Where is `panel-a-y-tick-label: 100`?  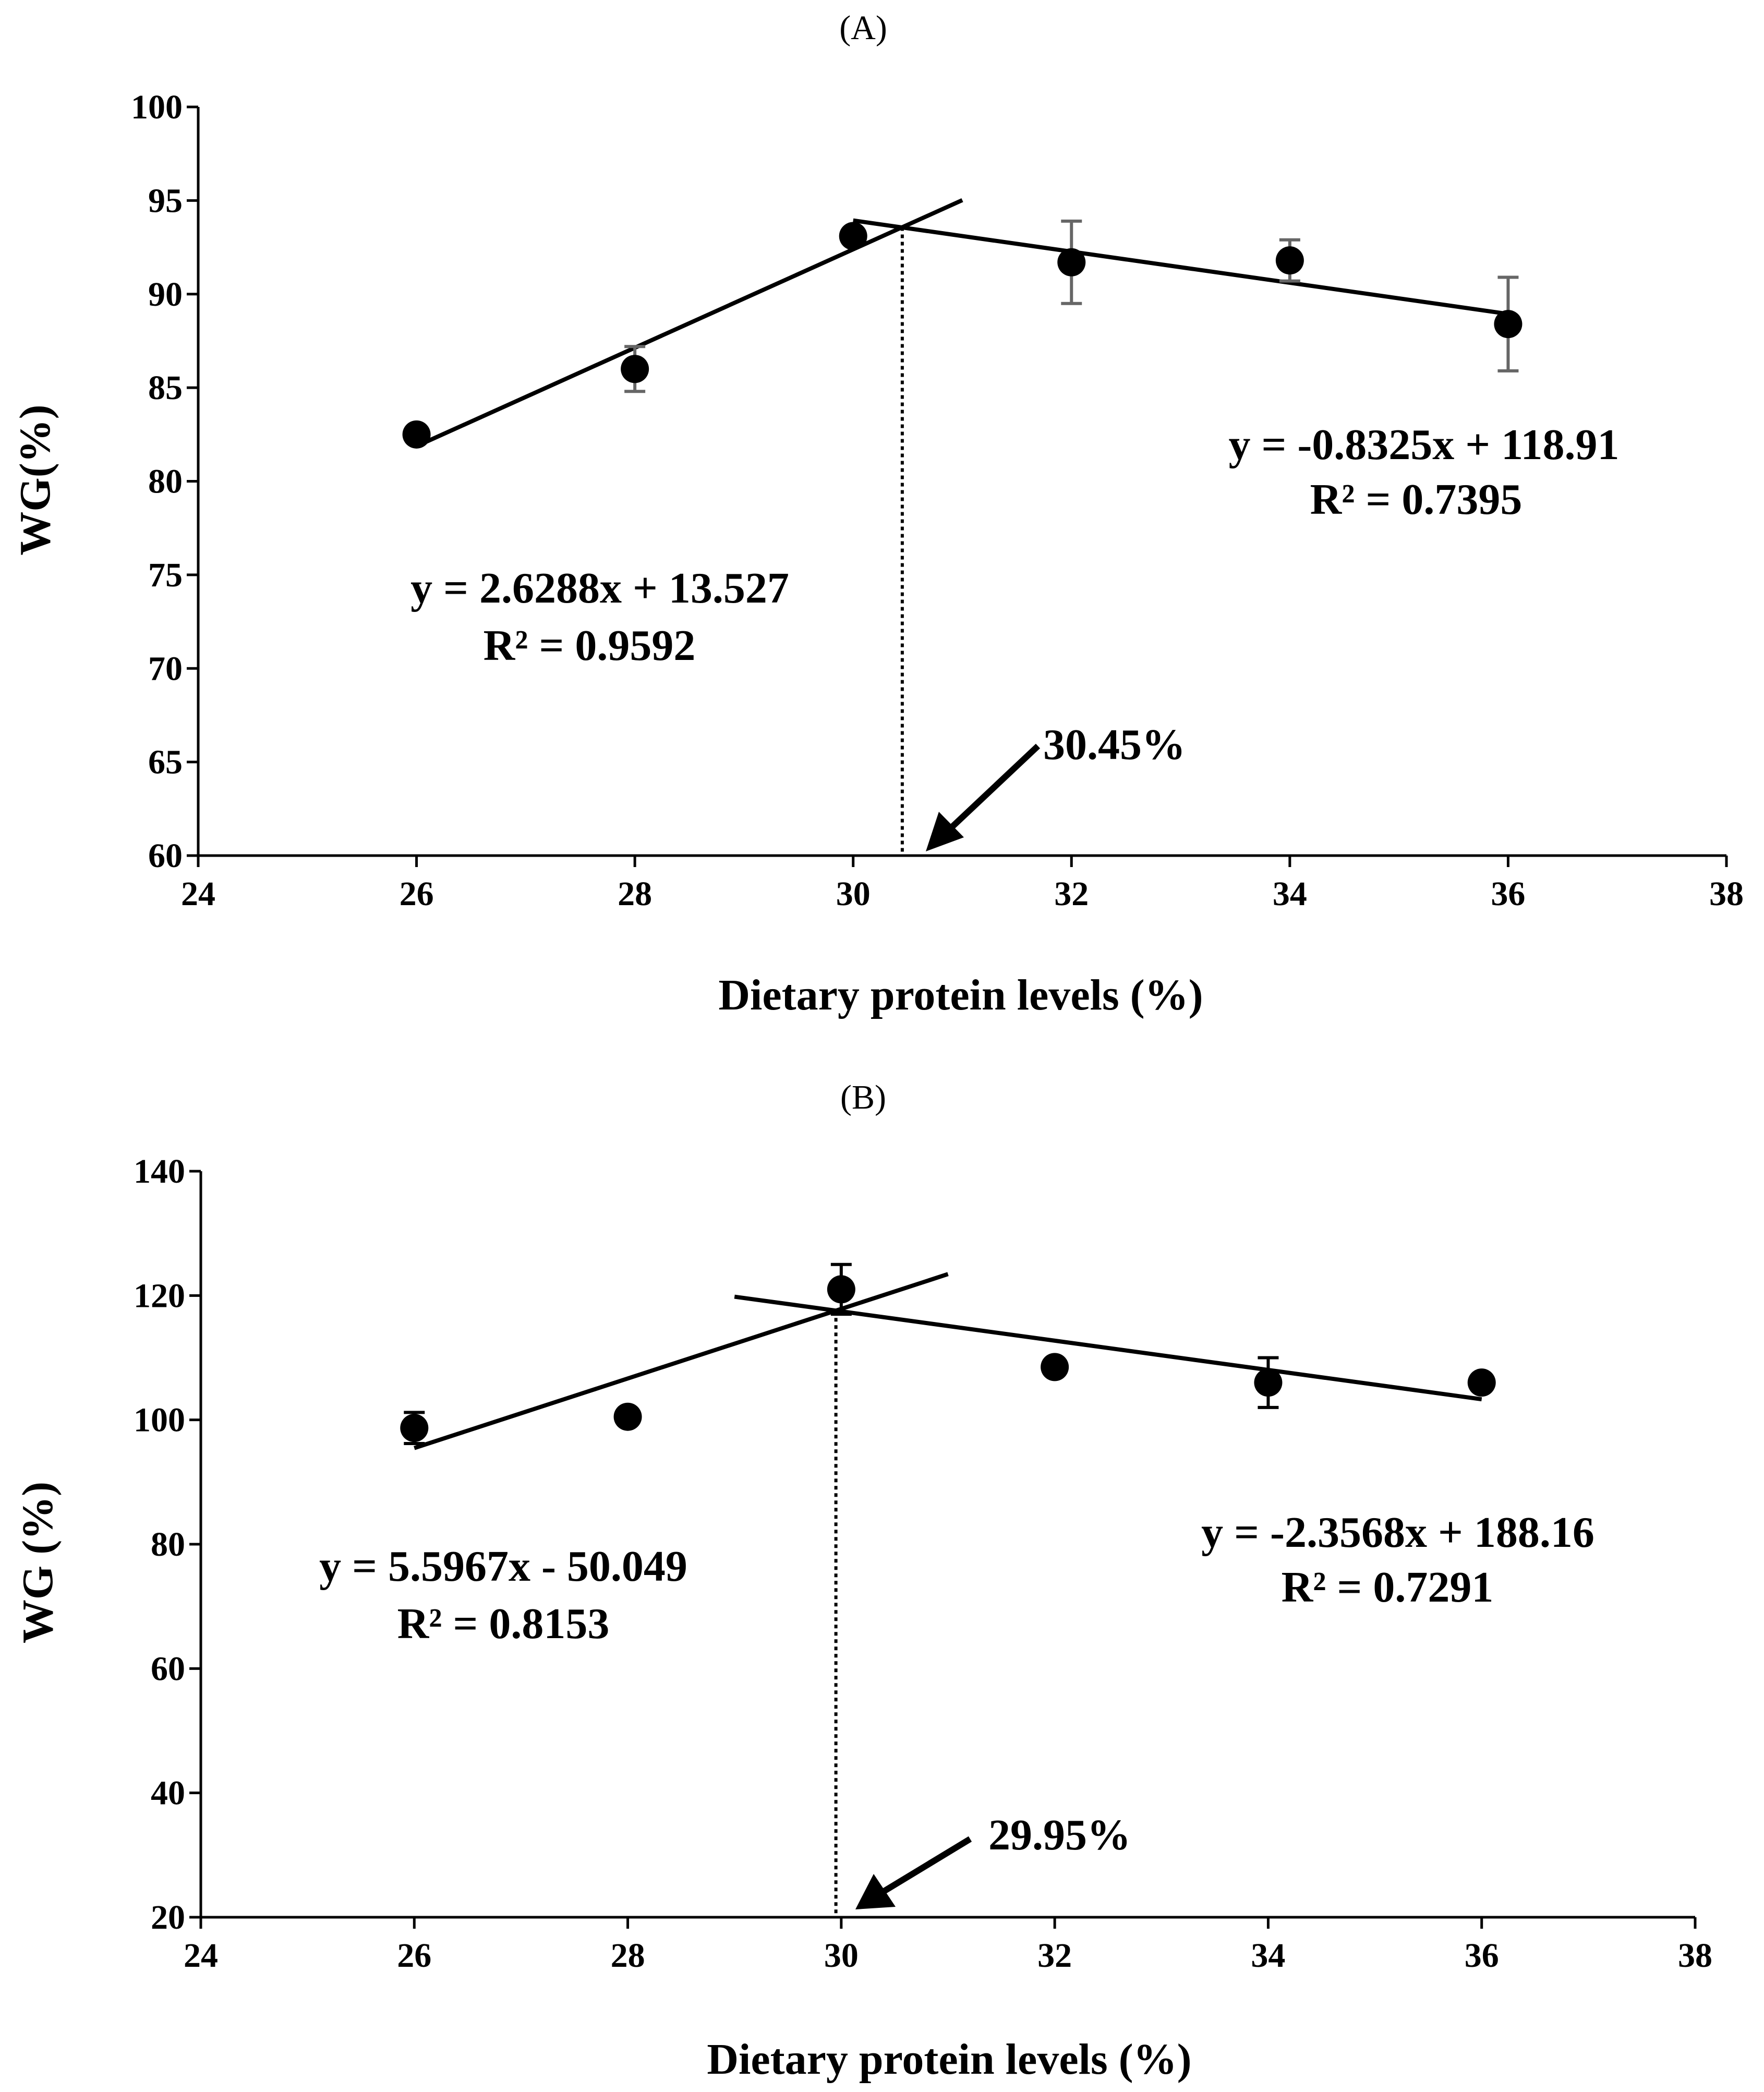
panel-a-y-tick-label: 100 is located at coordinates (157, 107).